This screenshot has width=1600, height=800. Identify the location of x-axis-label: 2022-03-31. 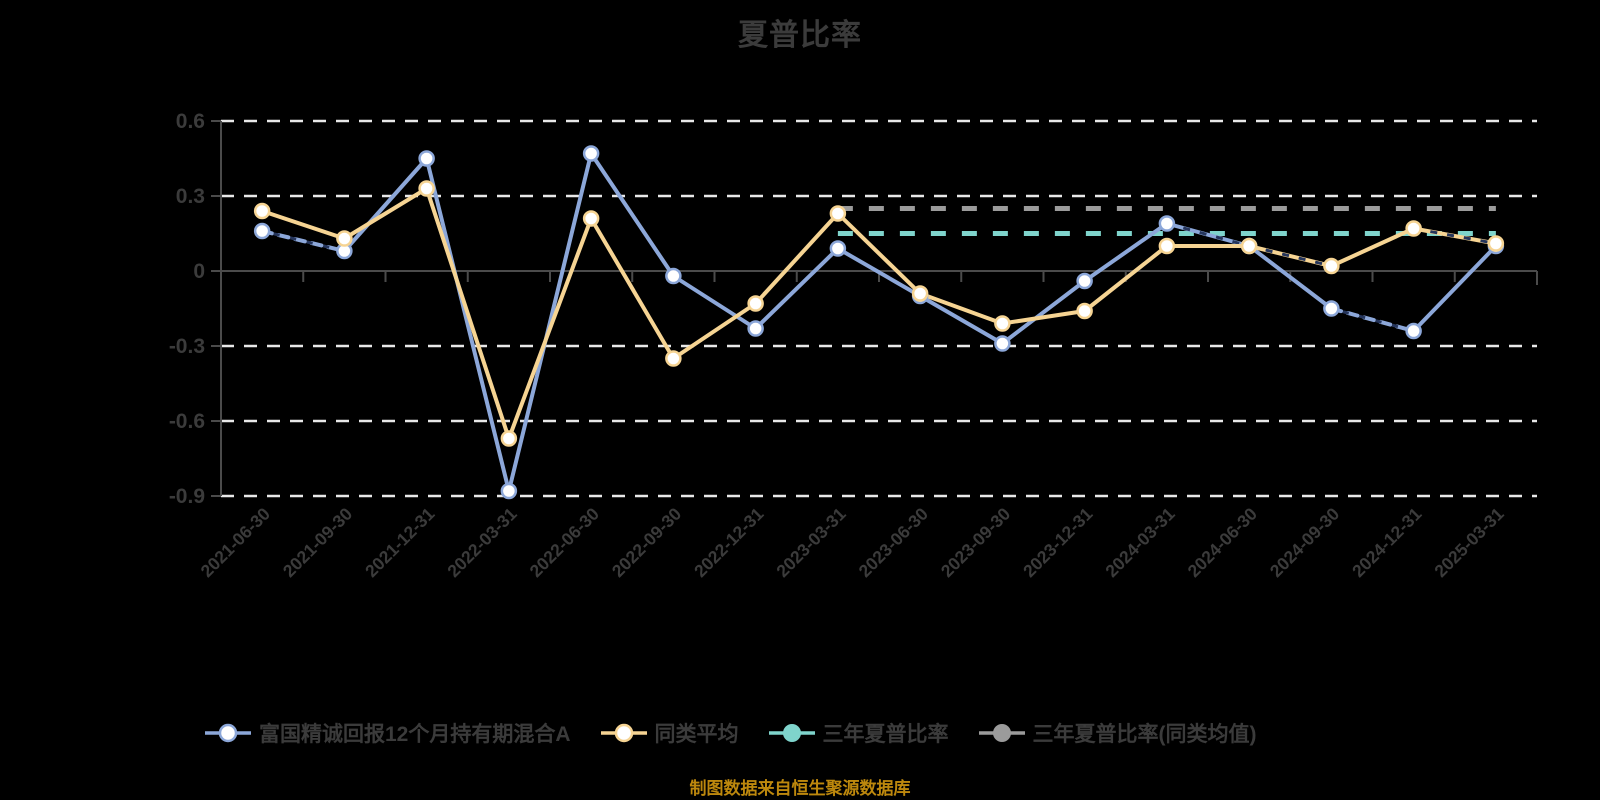
(482, 543).